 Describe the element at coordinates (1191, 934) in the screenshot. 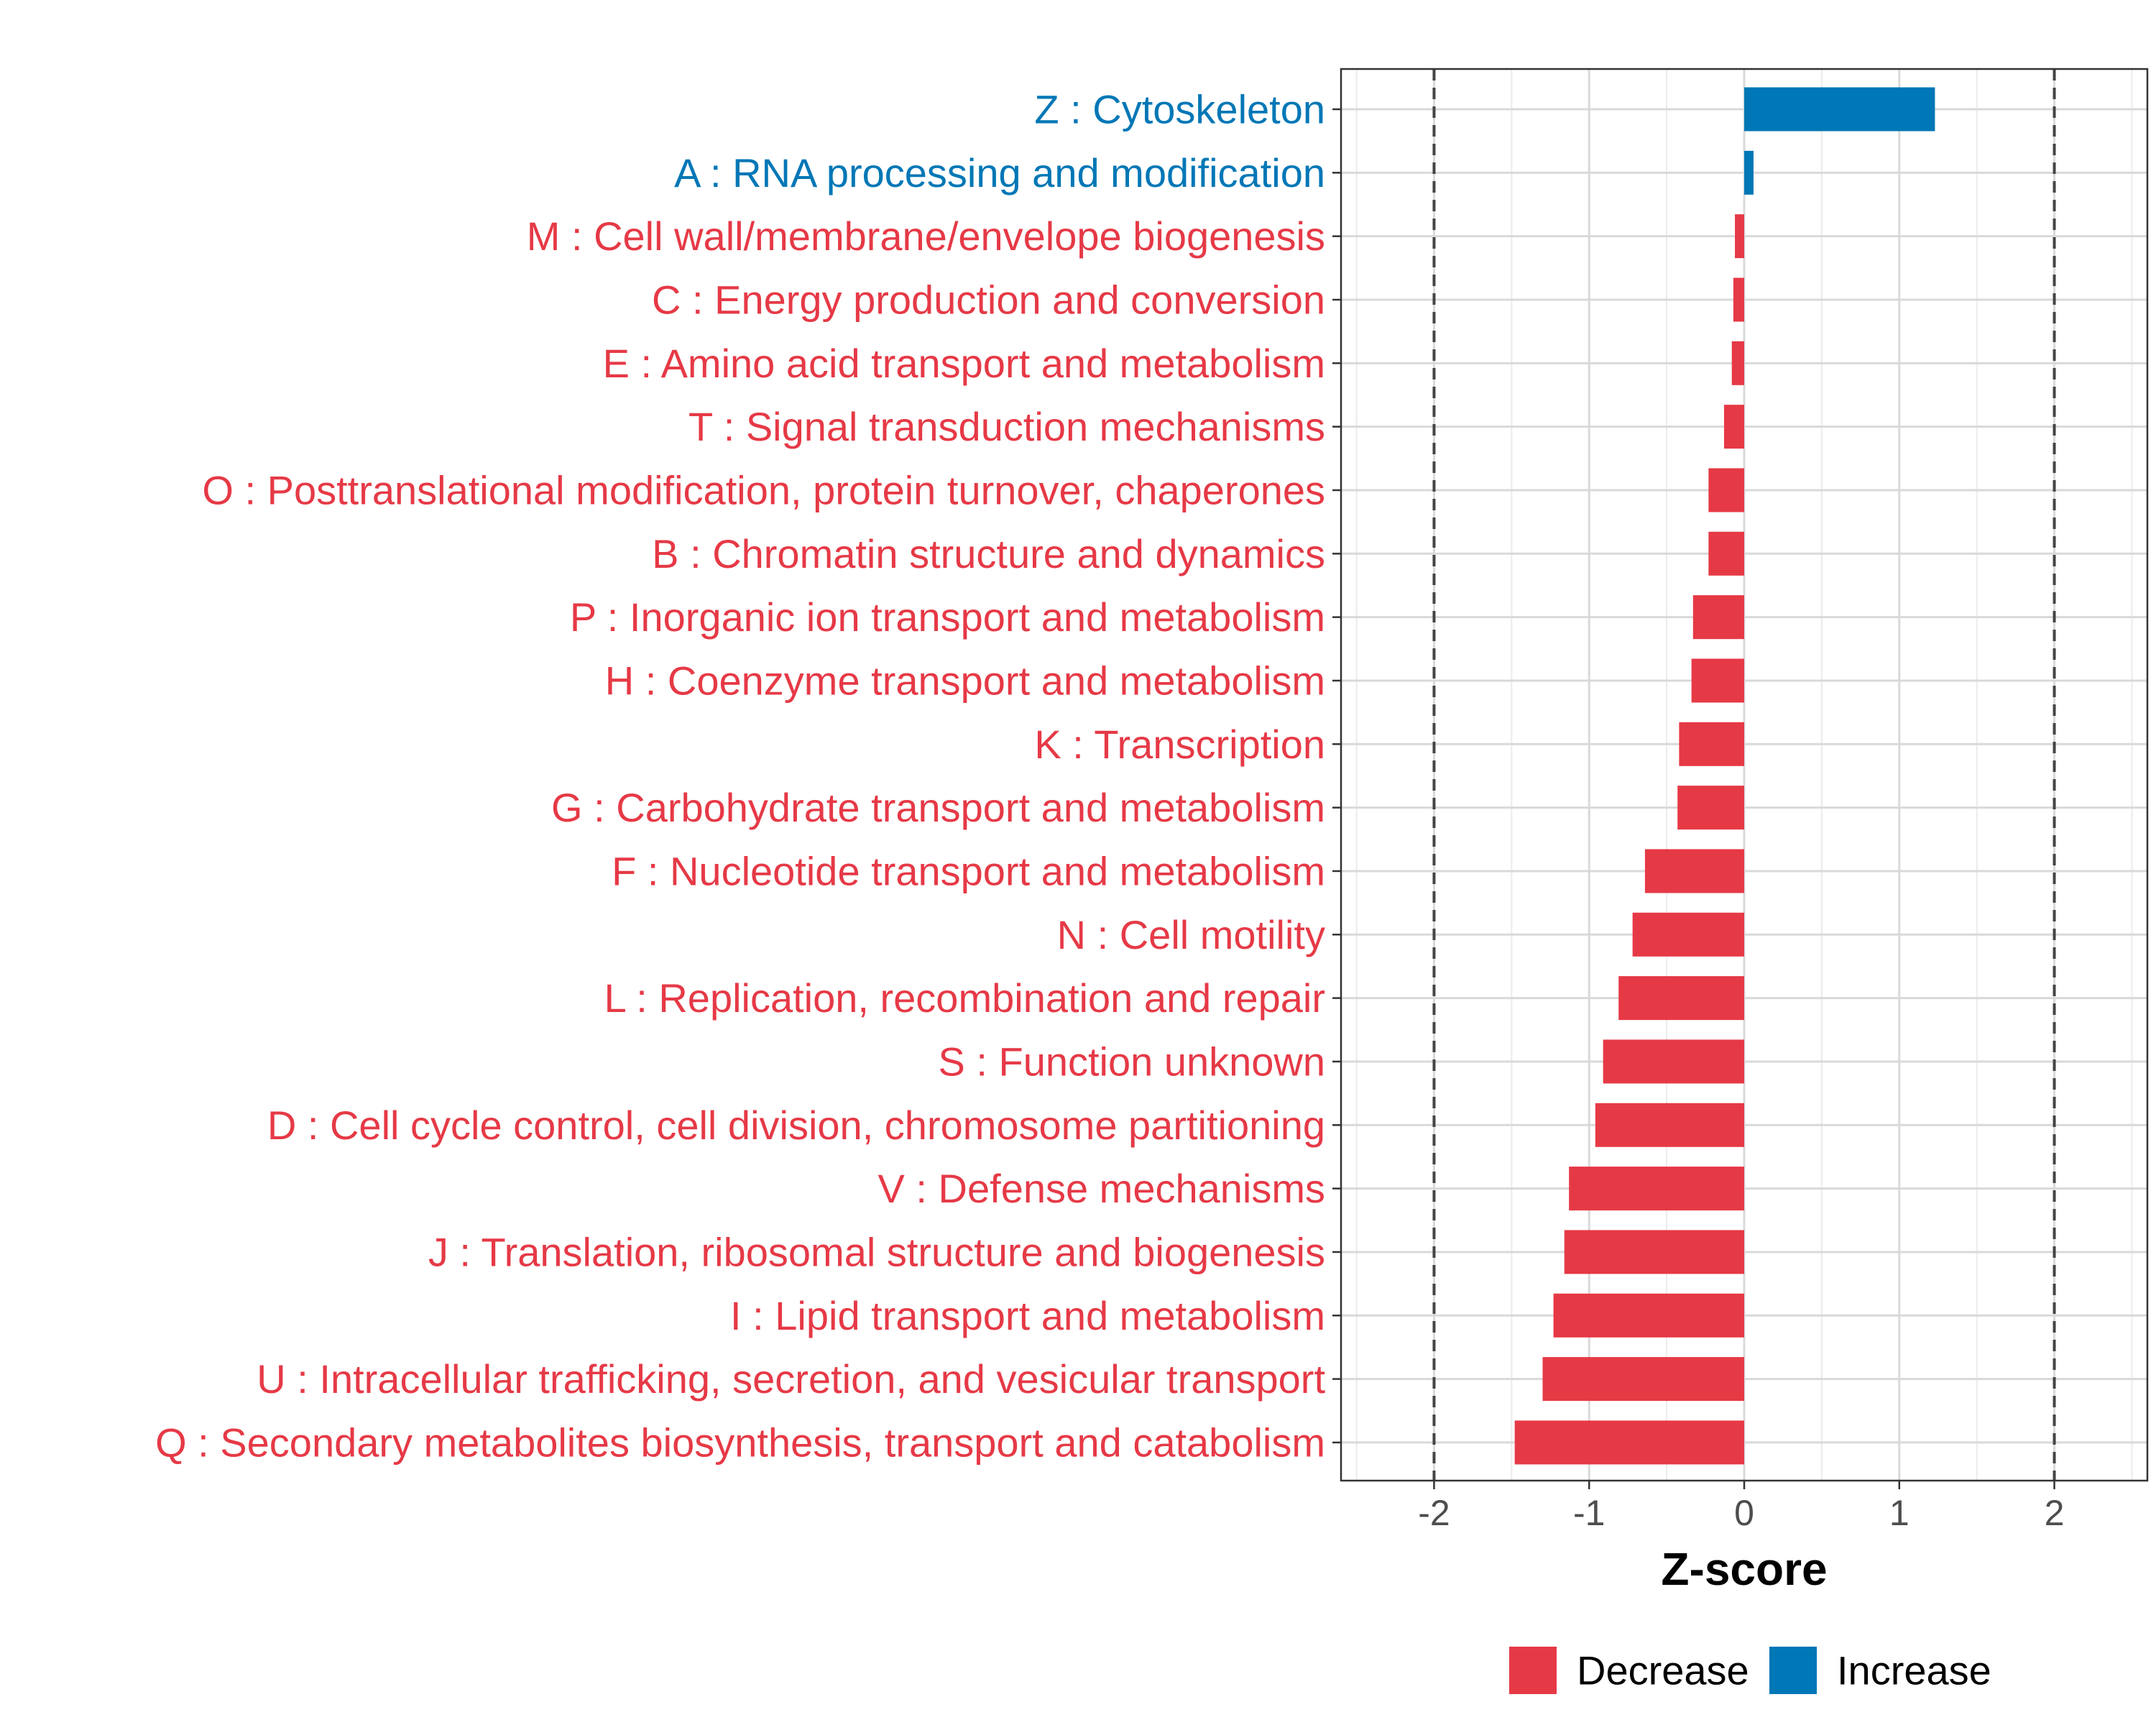

I see `category-label: N : Cell motility` at that location.